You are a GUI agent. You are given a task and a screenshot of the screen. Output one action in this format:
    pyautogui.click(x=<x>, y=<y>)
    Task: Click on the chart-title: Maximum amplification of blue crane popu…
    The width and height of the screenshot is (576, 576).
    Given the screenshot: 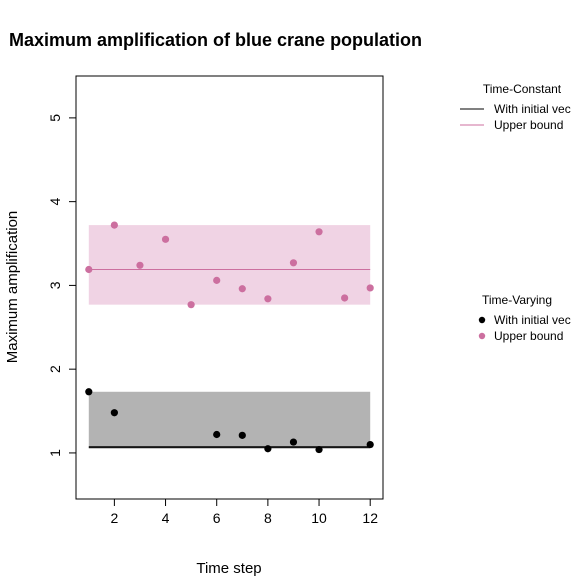 What is the action you would take?
    pyautogui.click(x=215, y=40)
    